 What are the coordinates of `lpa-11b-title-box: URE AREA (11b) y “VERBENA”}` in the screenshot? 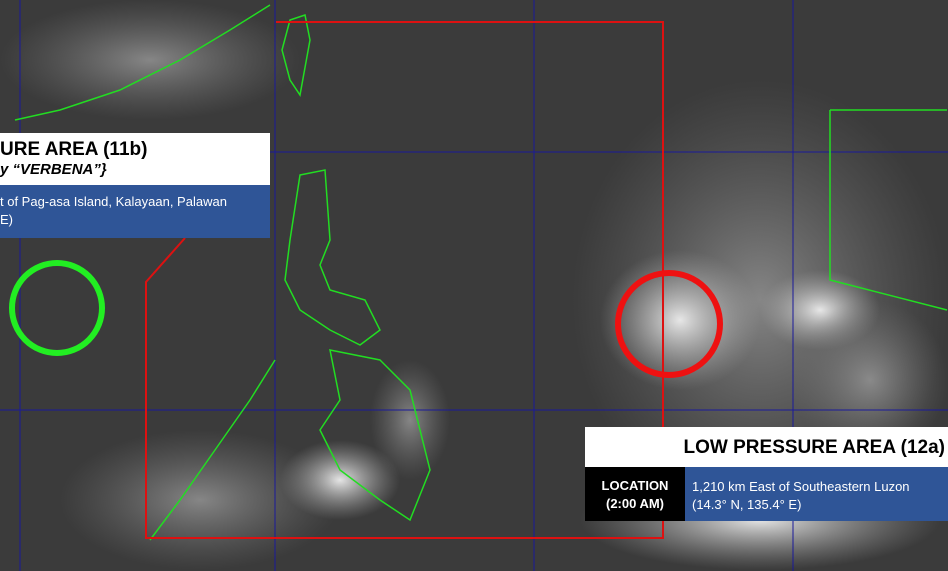 It's located at (135, 159).